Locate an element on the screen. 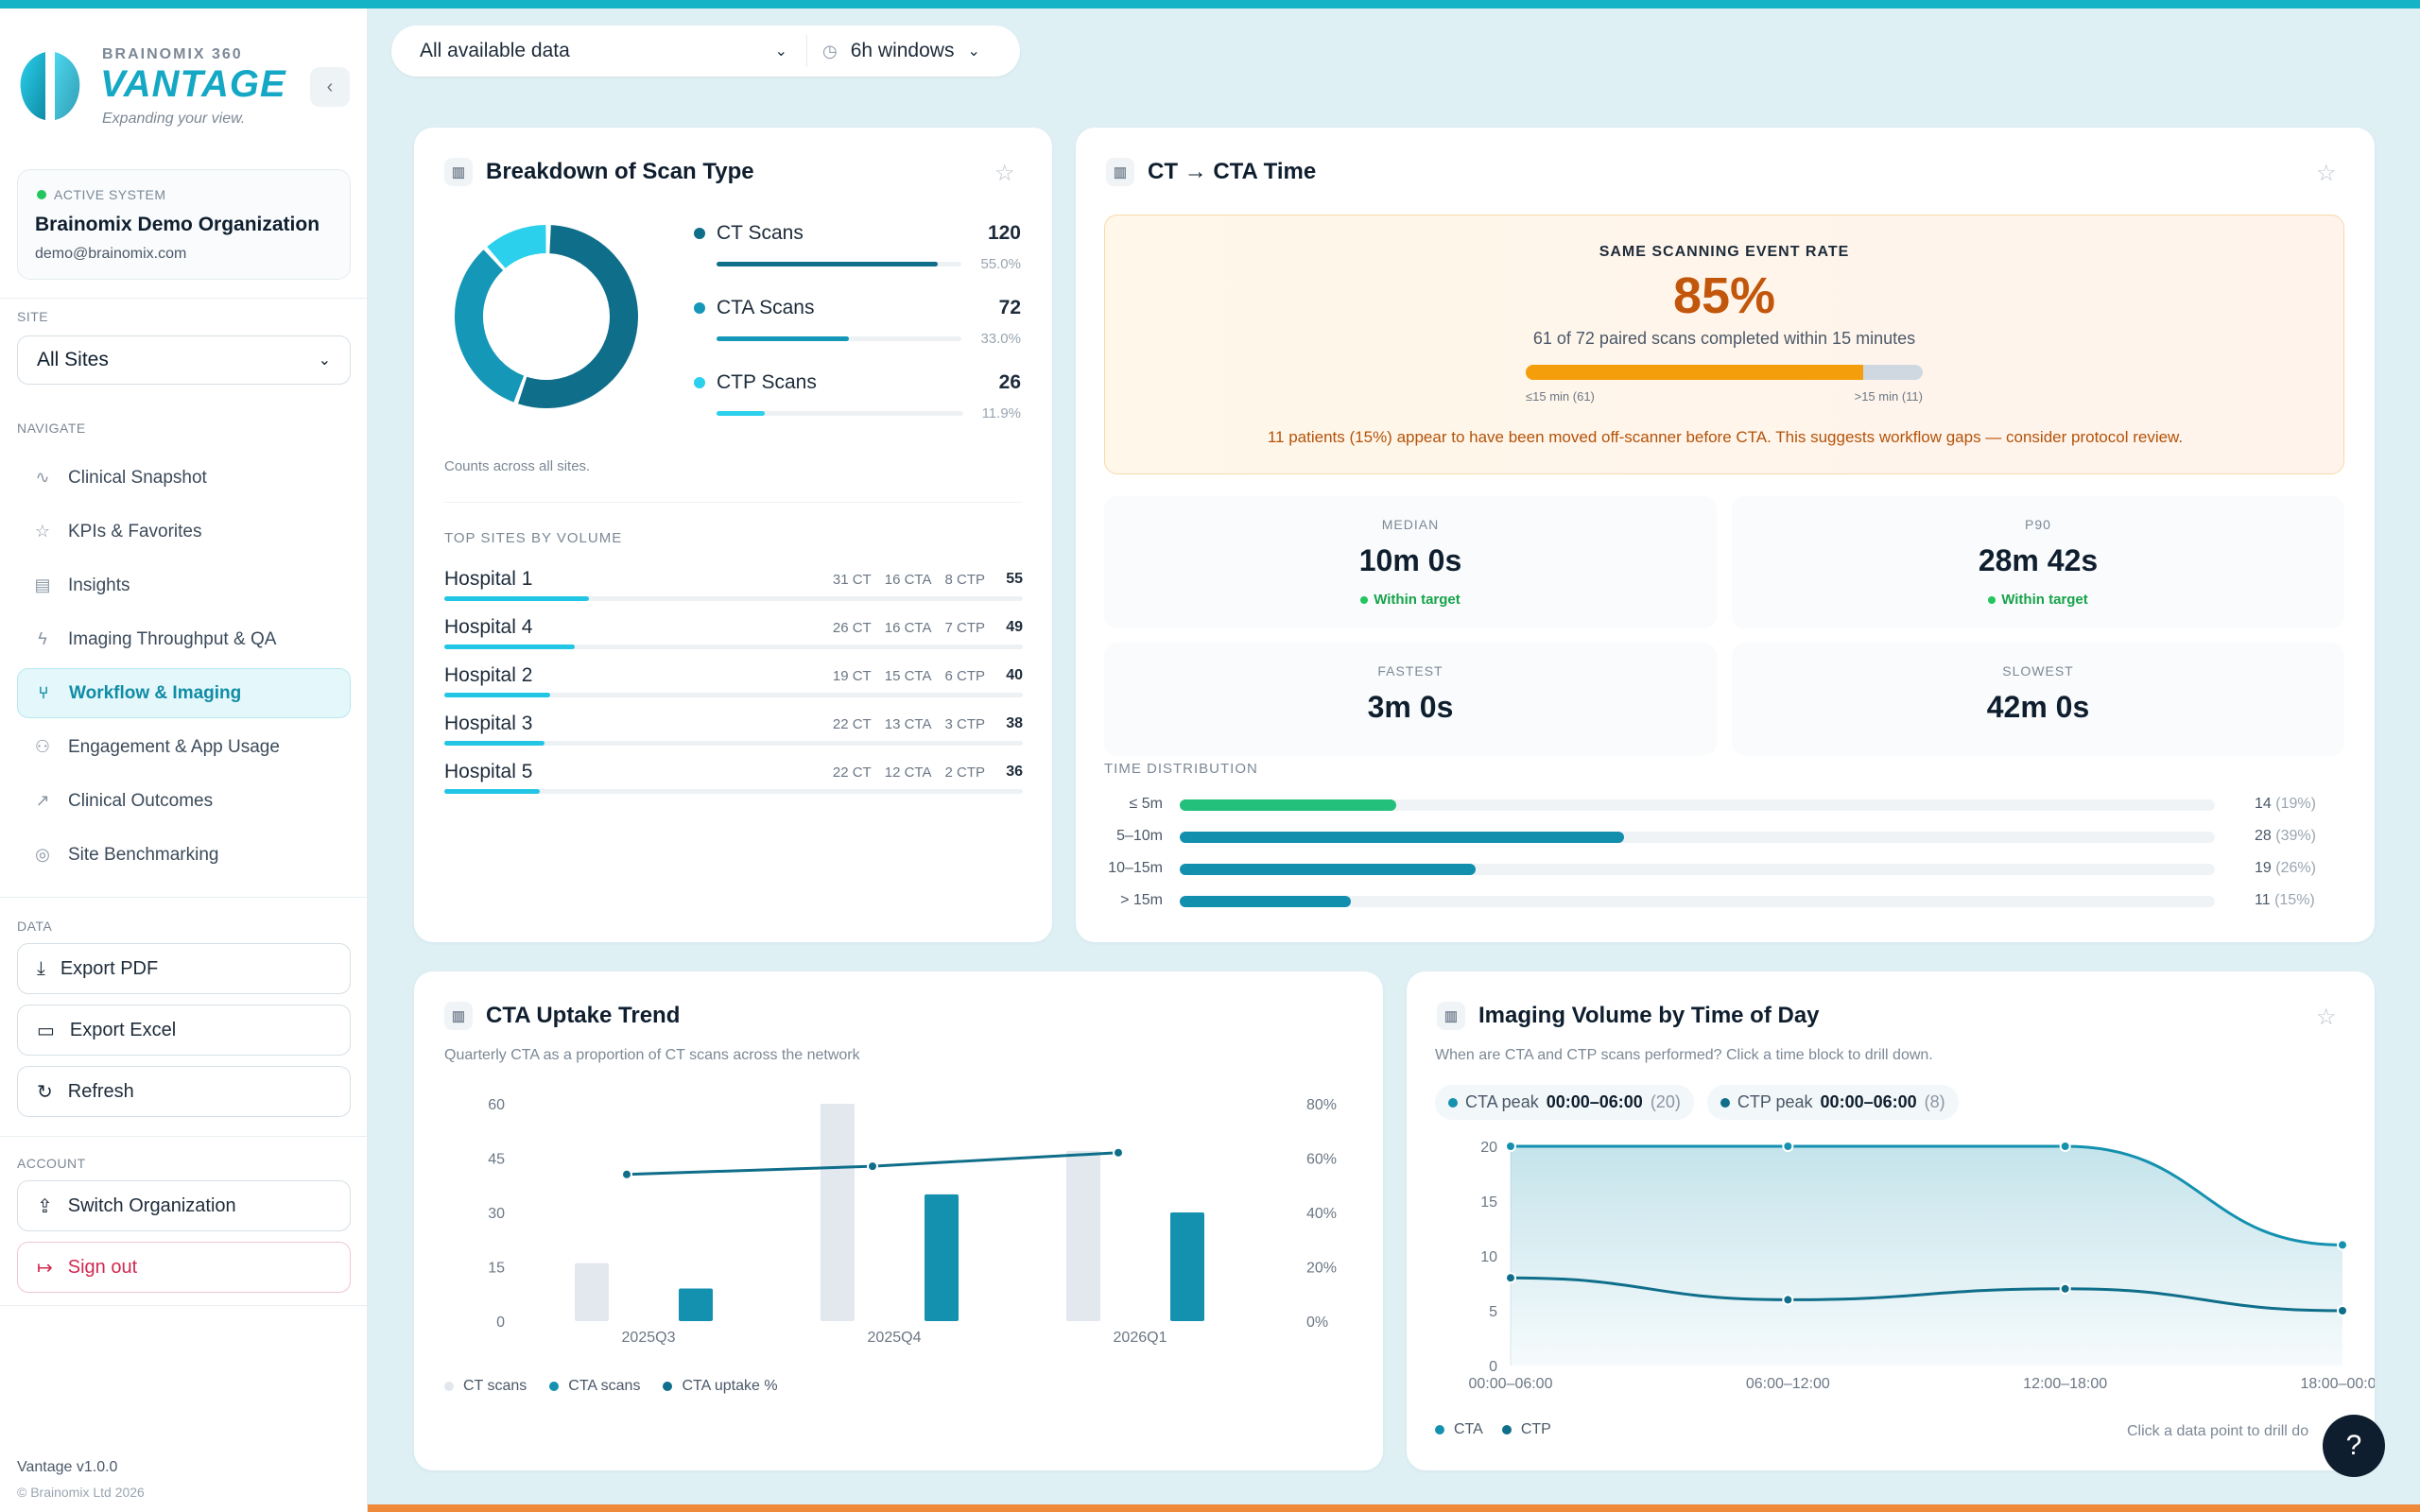 Image resolution: width=2420 pixels, height=1512 pixels. site-ctp: 8 CTP is located at coordinates (964, 579).